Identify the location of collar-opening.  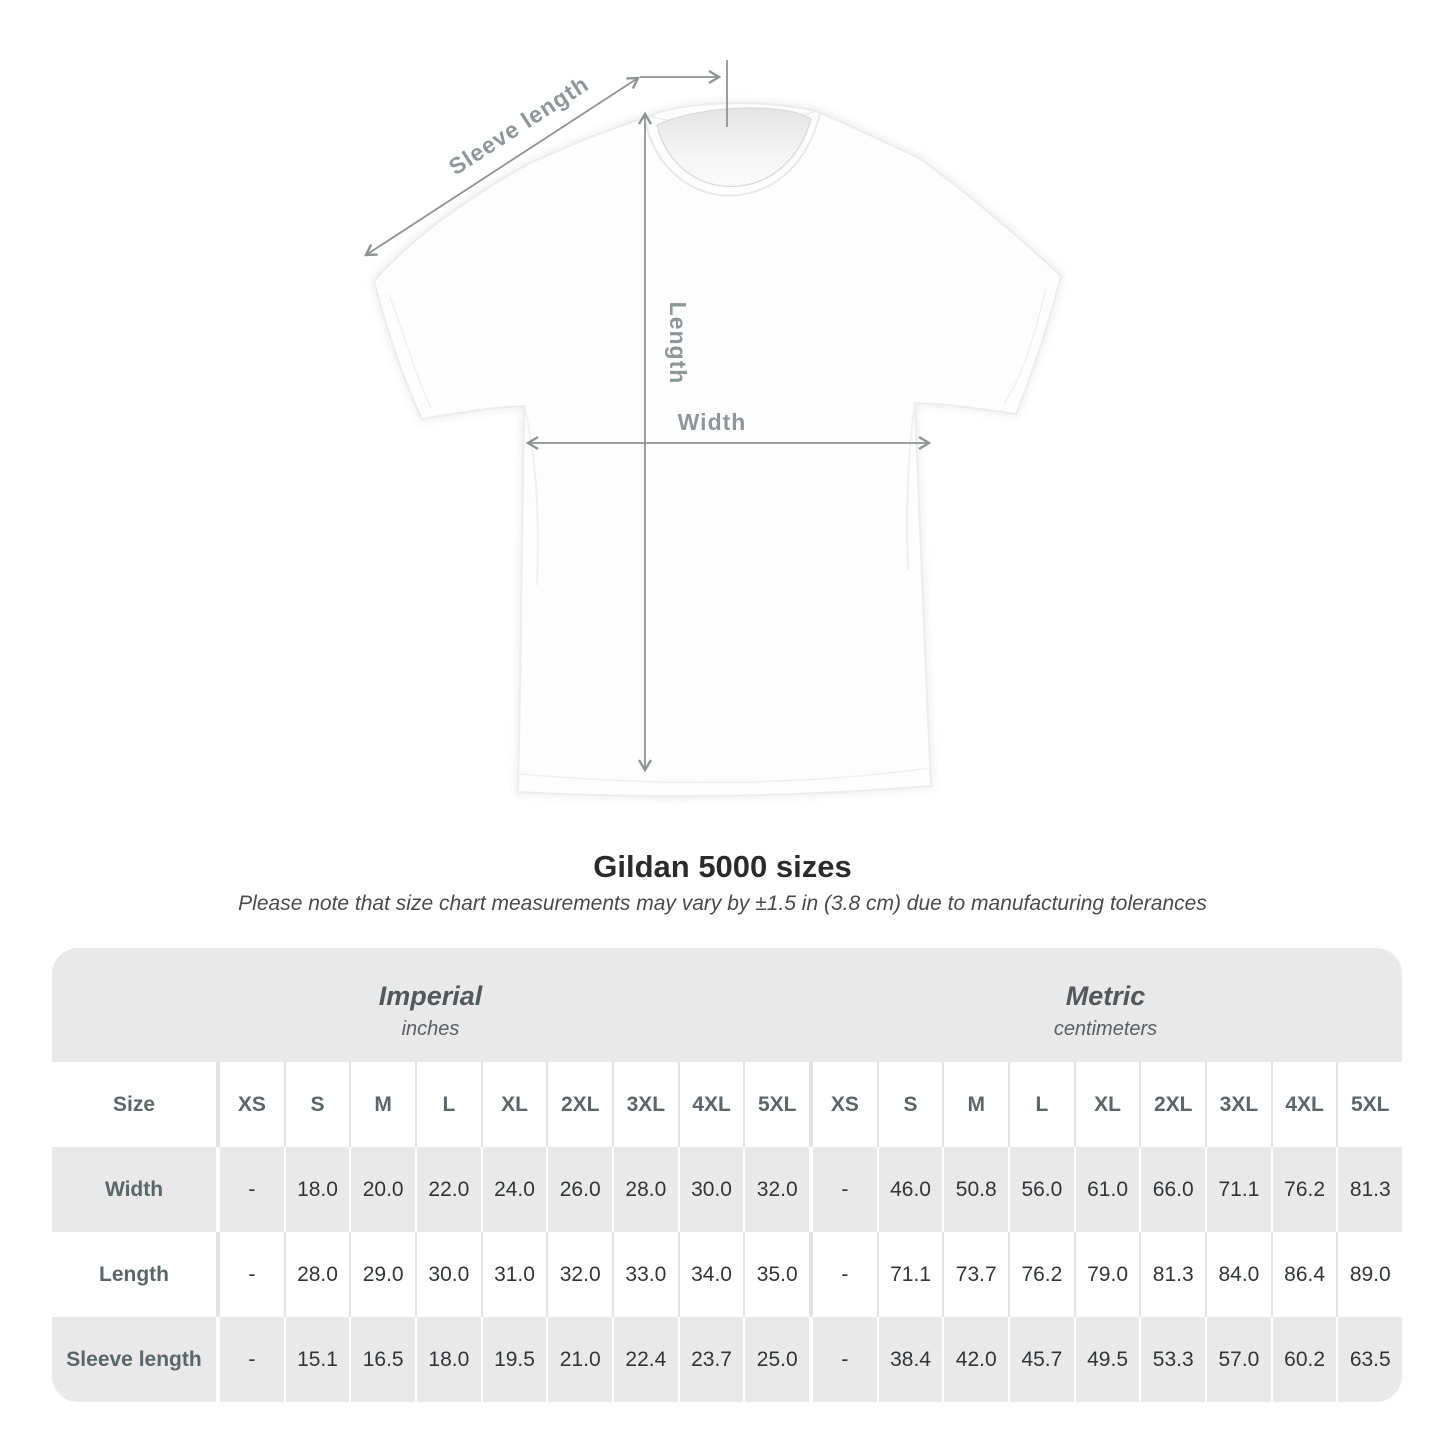
(734, 147).